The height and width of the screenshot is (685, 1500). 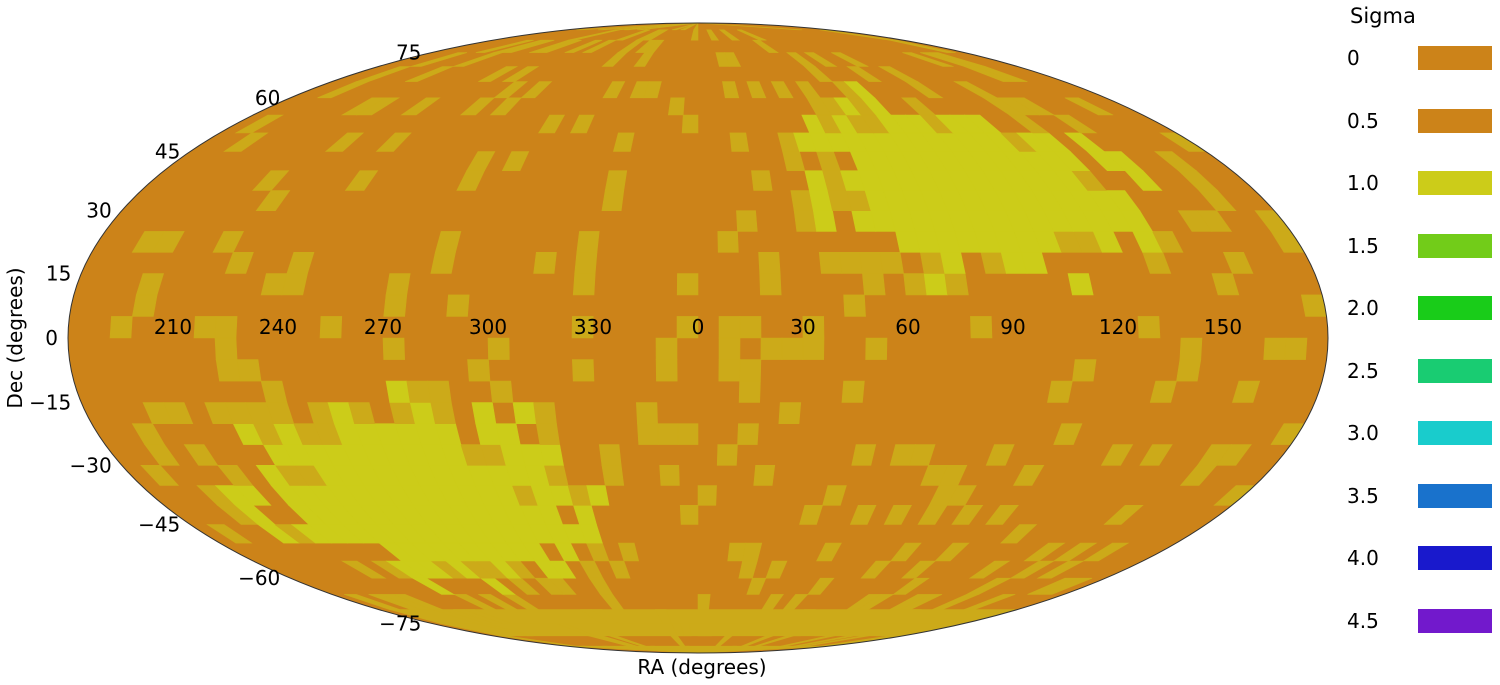 I want to click on dec-tick--45: −45, so click(x=159, y=525).